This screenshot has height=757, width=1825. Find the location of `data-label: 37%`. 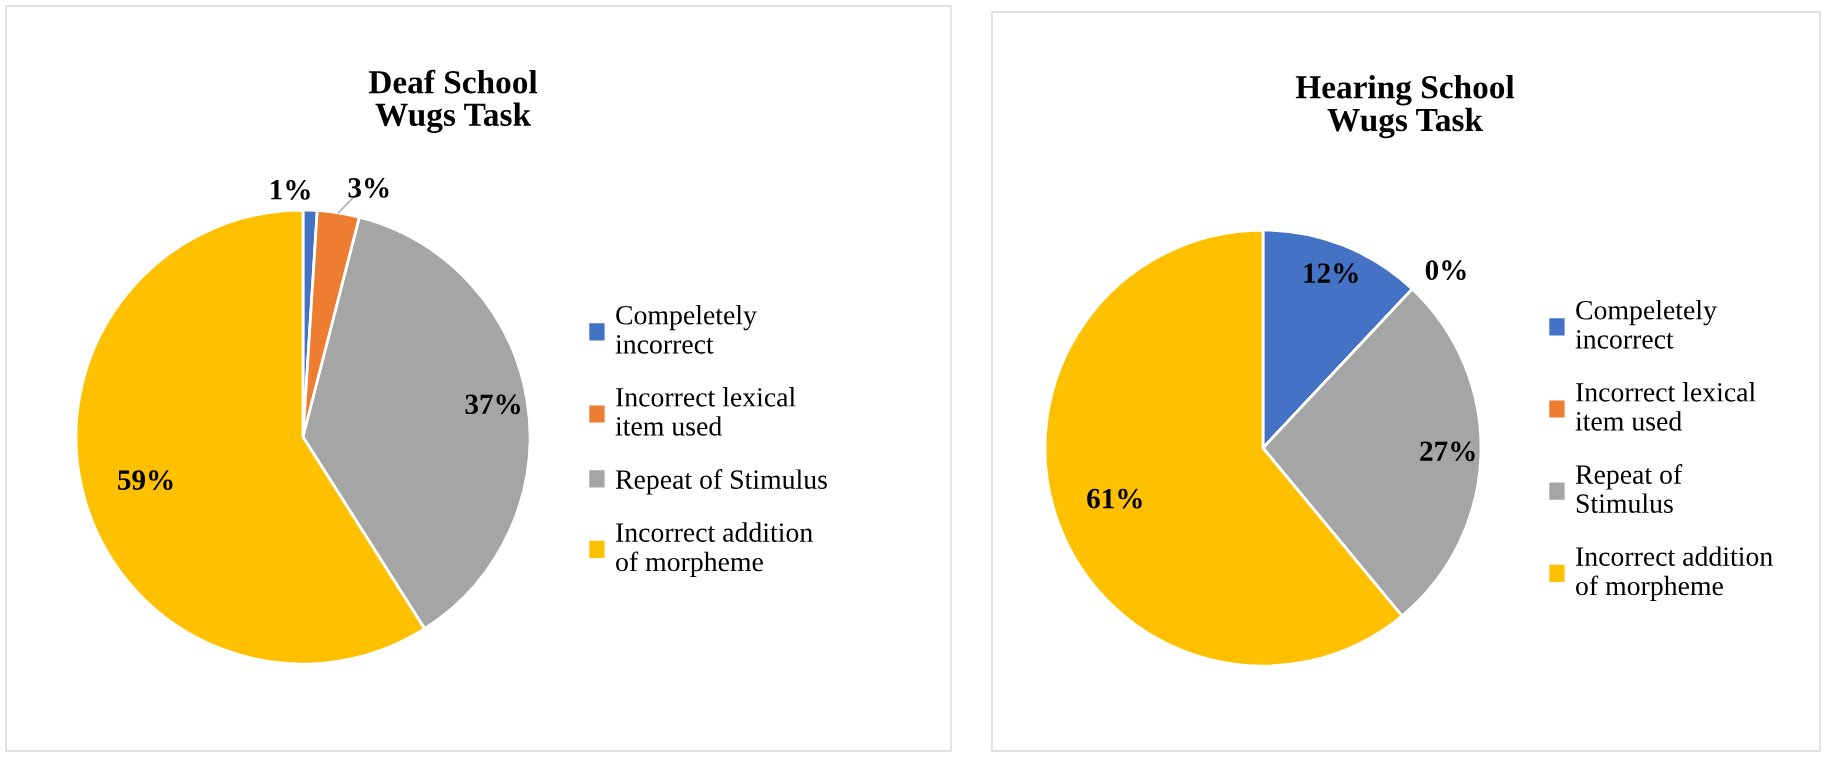

data-label: 37% is located at coordinates (493, 404).